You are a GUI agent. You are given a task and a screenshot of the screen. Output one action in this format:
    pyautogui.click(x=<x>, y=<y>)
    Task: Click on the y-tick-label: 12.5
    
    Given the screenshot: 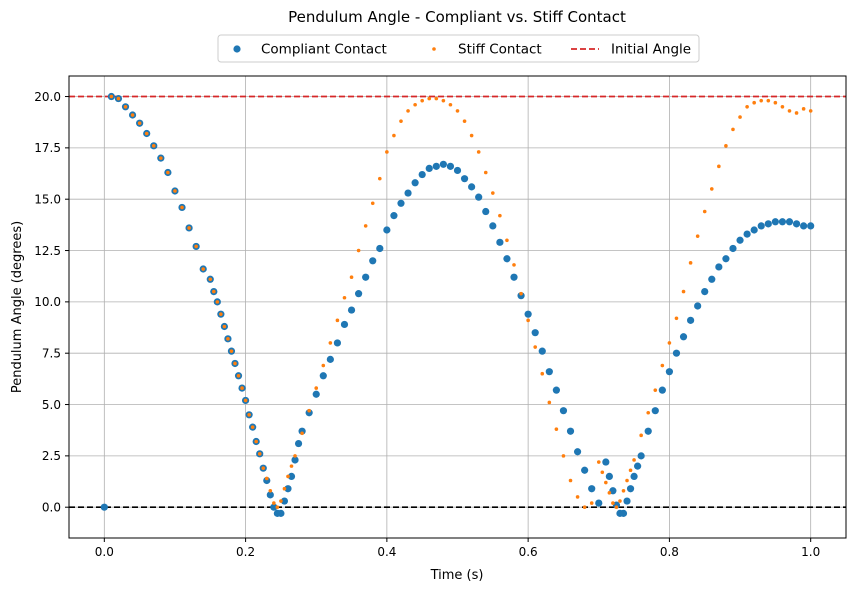 What is the action you would take?
    pyautogui.click(x=47, y=251)
    